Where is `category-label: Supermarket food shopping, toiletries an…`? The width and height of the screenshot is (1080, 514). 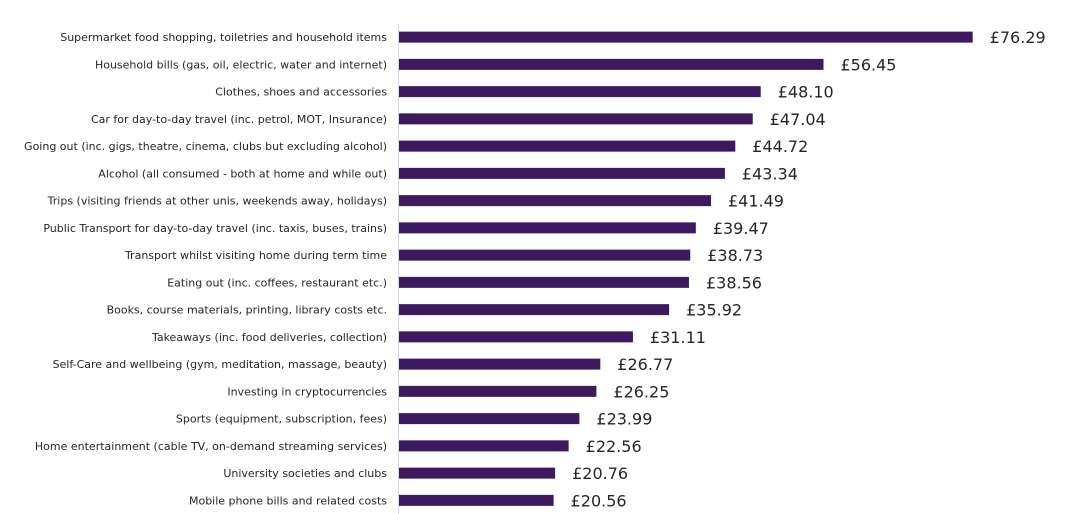
category-label: Supermarket food shopping, toiletries an… is located at coordinates (223, 37).